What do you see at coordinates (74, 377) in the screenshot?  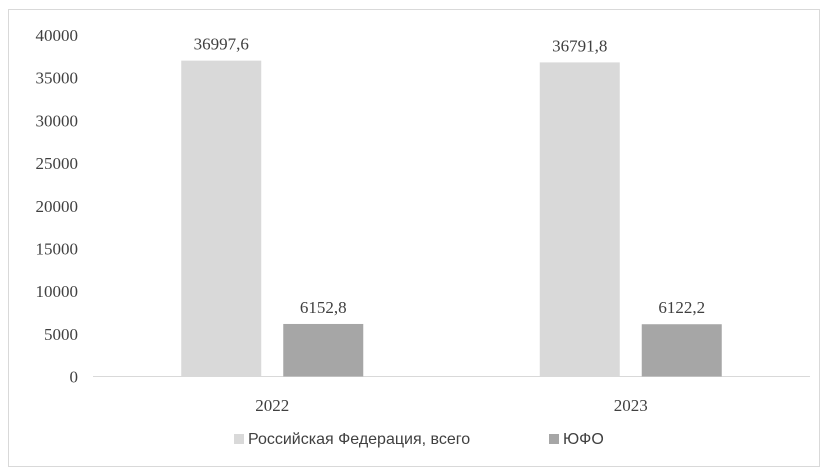 I see `y-tick-label: 0` at bounding box center [74, 377].